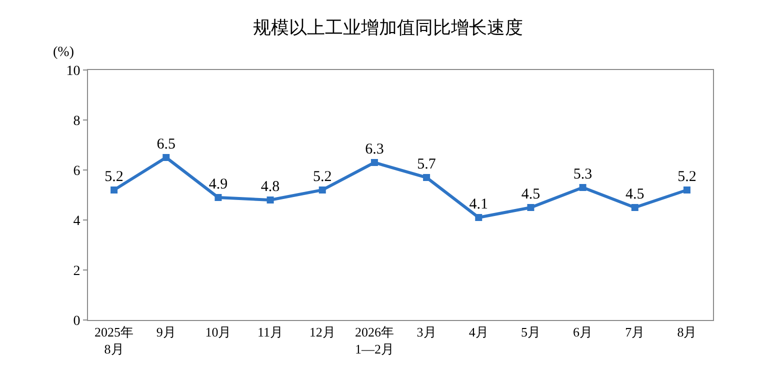  Describe the element at coordinates (76, 171) in the screenshot. I see `y-tick-label: 6` at that location.